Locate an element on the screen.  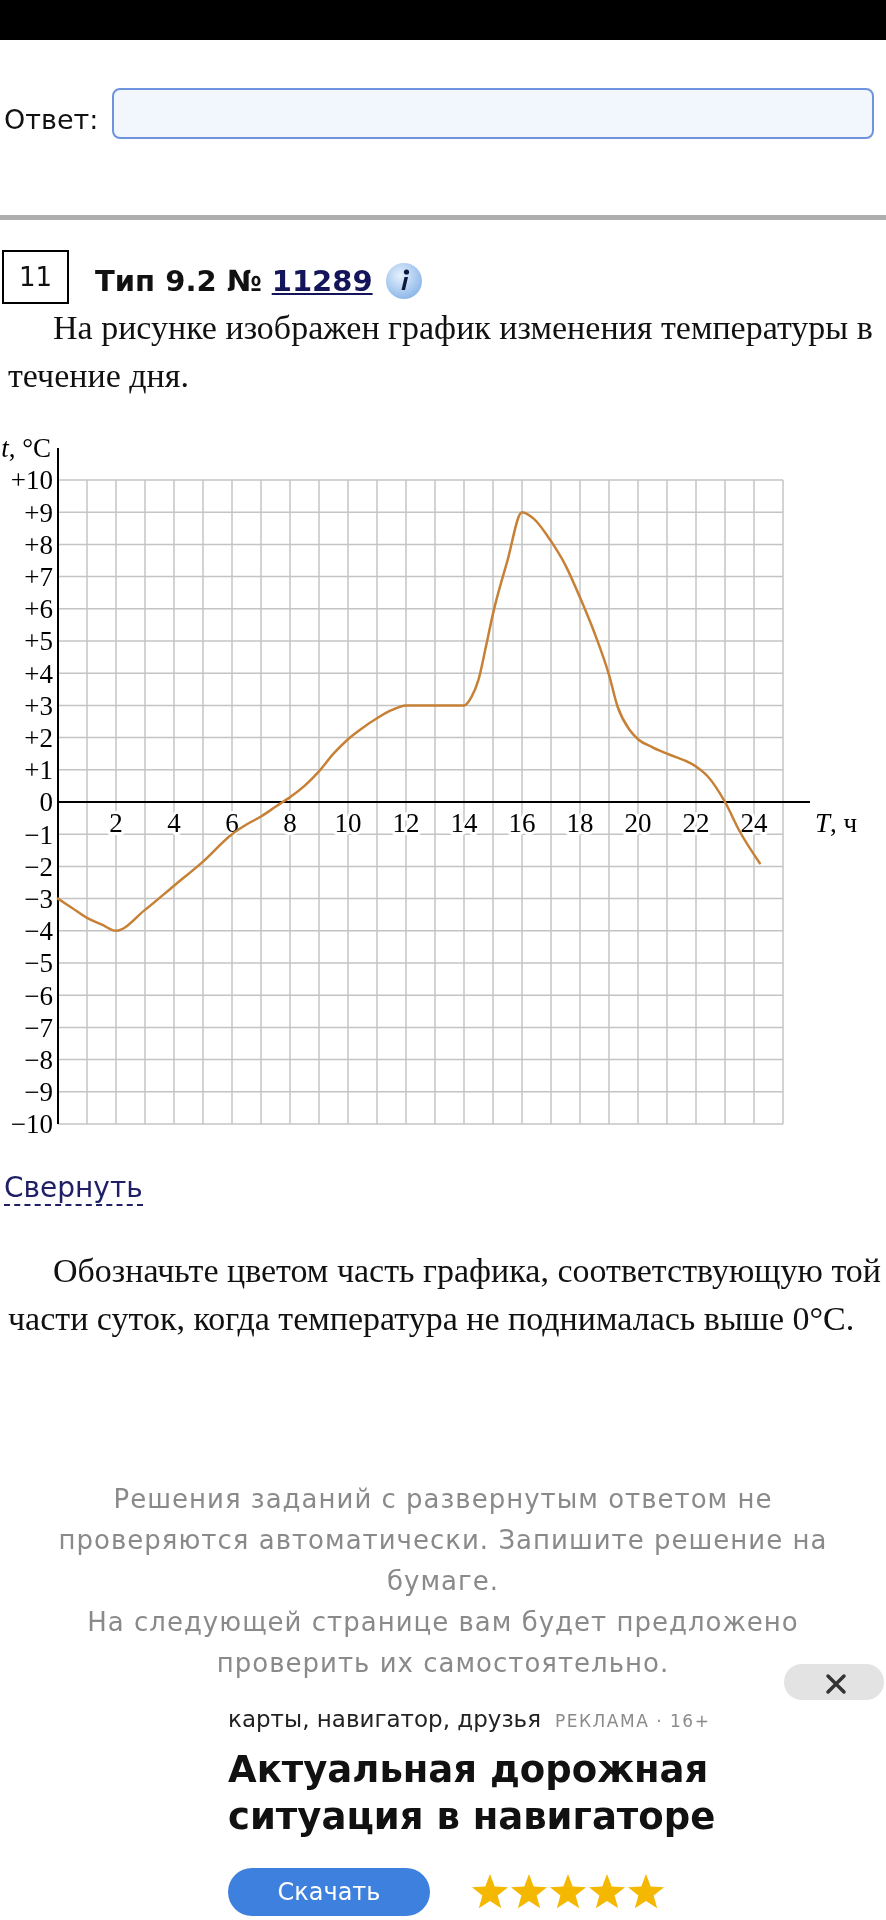
x-tick-label: 24 is located at coordinates (754, 823).